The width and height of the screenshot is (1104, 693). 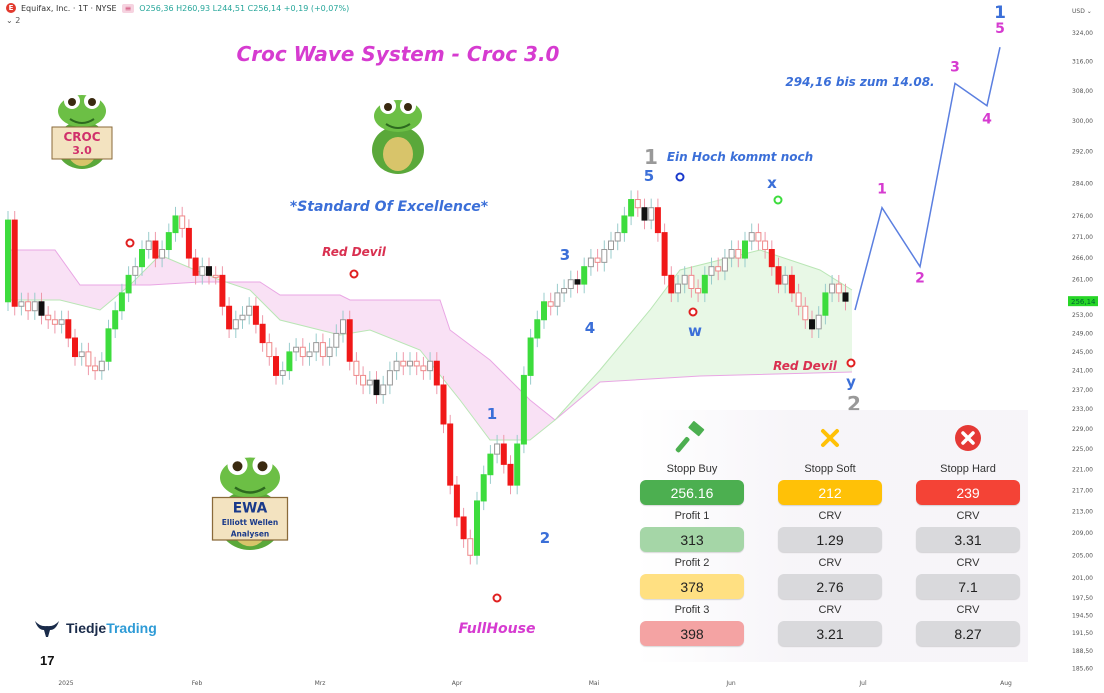 What do you see at coordinates (594, 683) in the screenshot?
I see `x-tick-label: Mai` at bounding box center [594, 683].